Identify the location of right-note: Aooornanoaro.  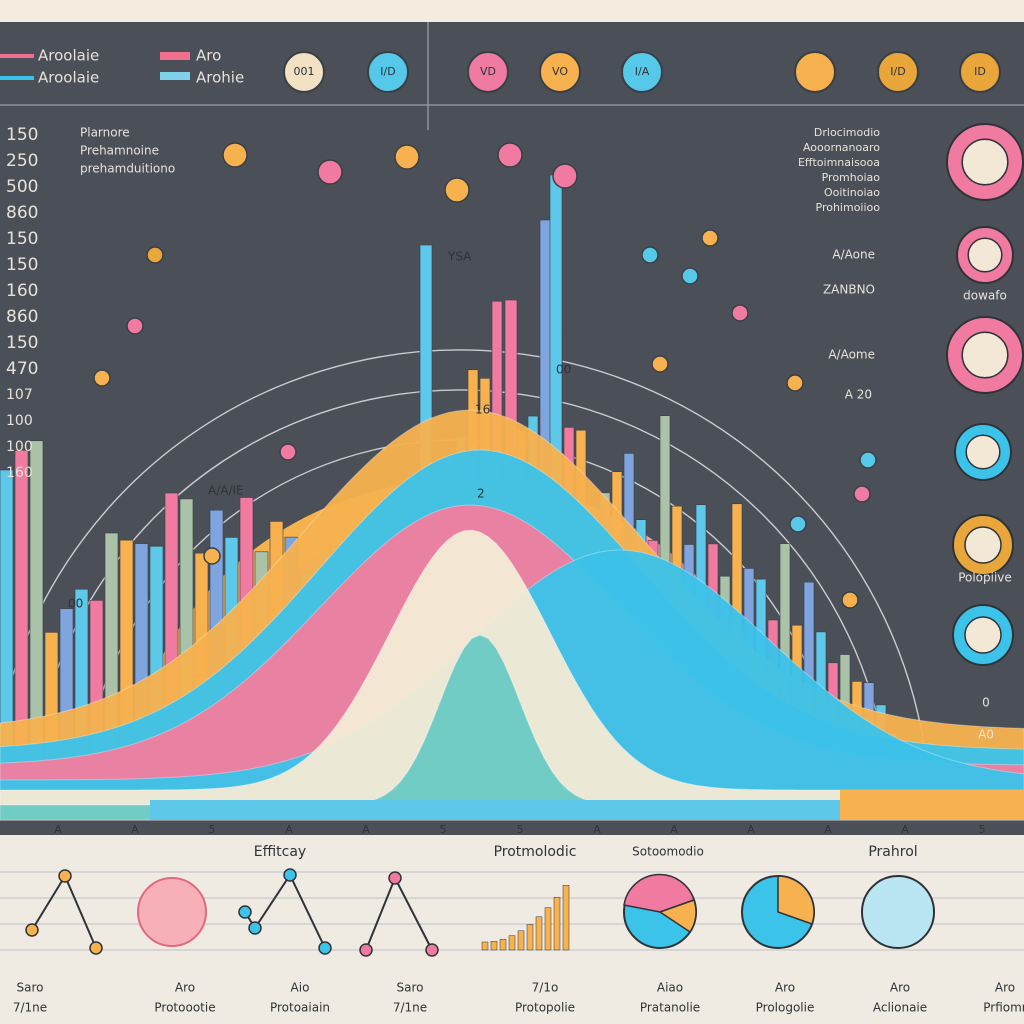
(841, 147).